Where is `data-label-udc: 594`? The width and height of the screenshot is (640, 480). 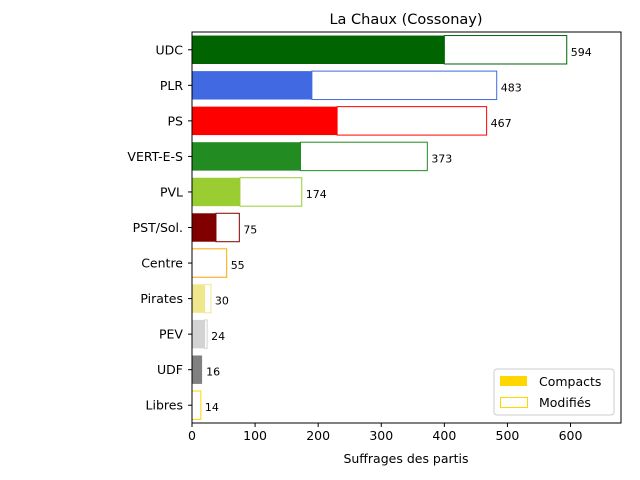 data-label-udc: 594 is located at coordinates (581, 52).